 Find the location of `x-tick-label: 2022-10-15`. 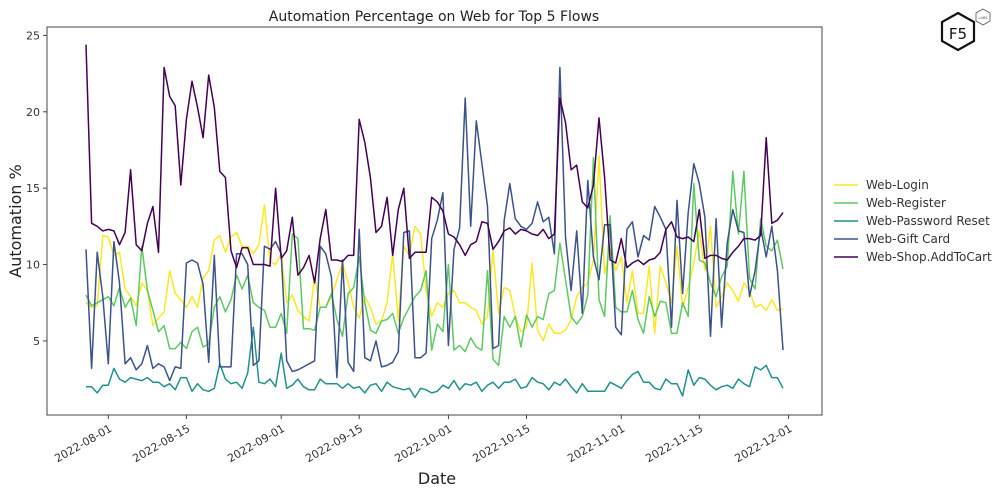

x-tick-label: 2022-10-15 is located at coordinates (502, 443).